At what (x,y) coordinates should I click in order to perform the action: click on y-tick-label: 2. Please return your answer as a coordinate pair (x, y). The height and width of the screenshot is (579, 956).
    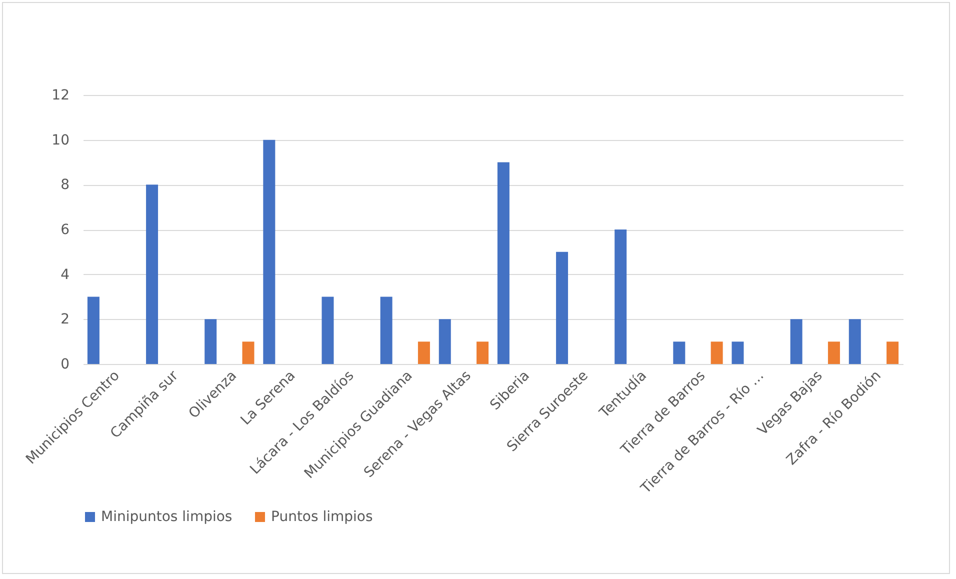
    Looking at the image, I should click on (65, 320).